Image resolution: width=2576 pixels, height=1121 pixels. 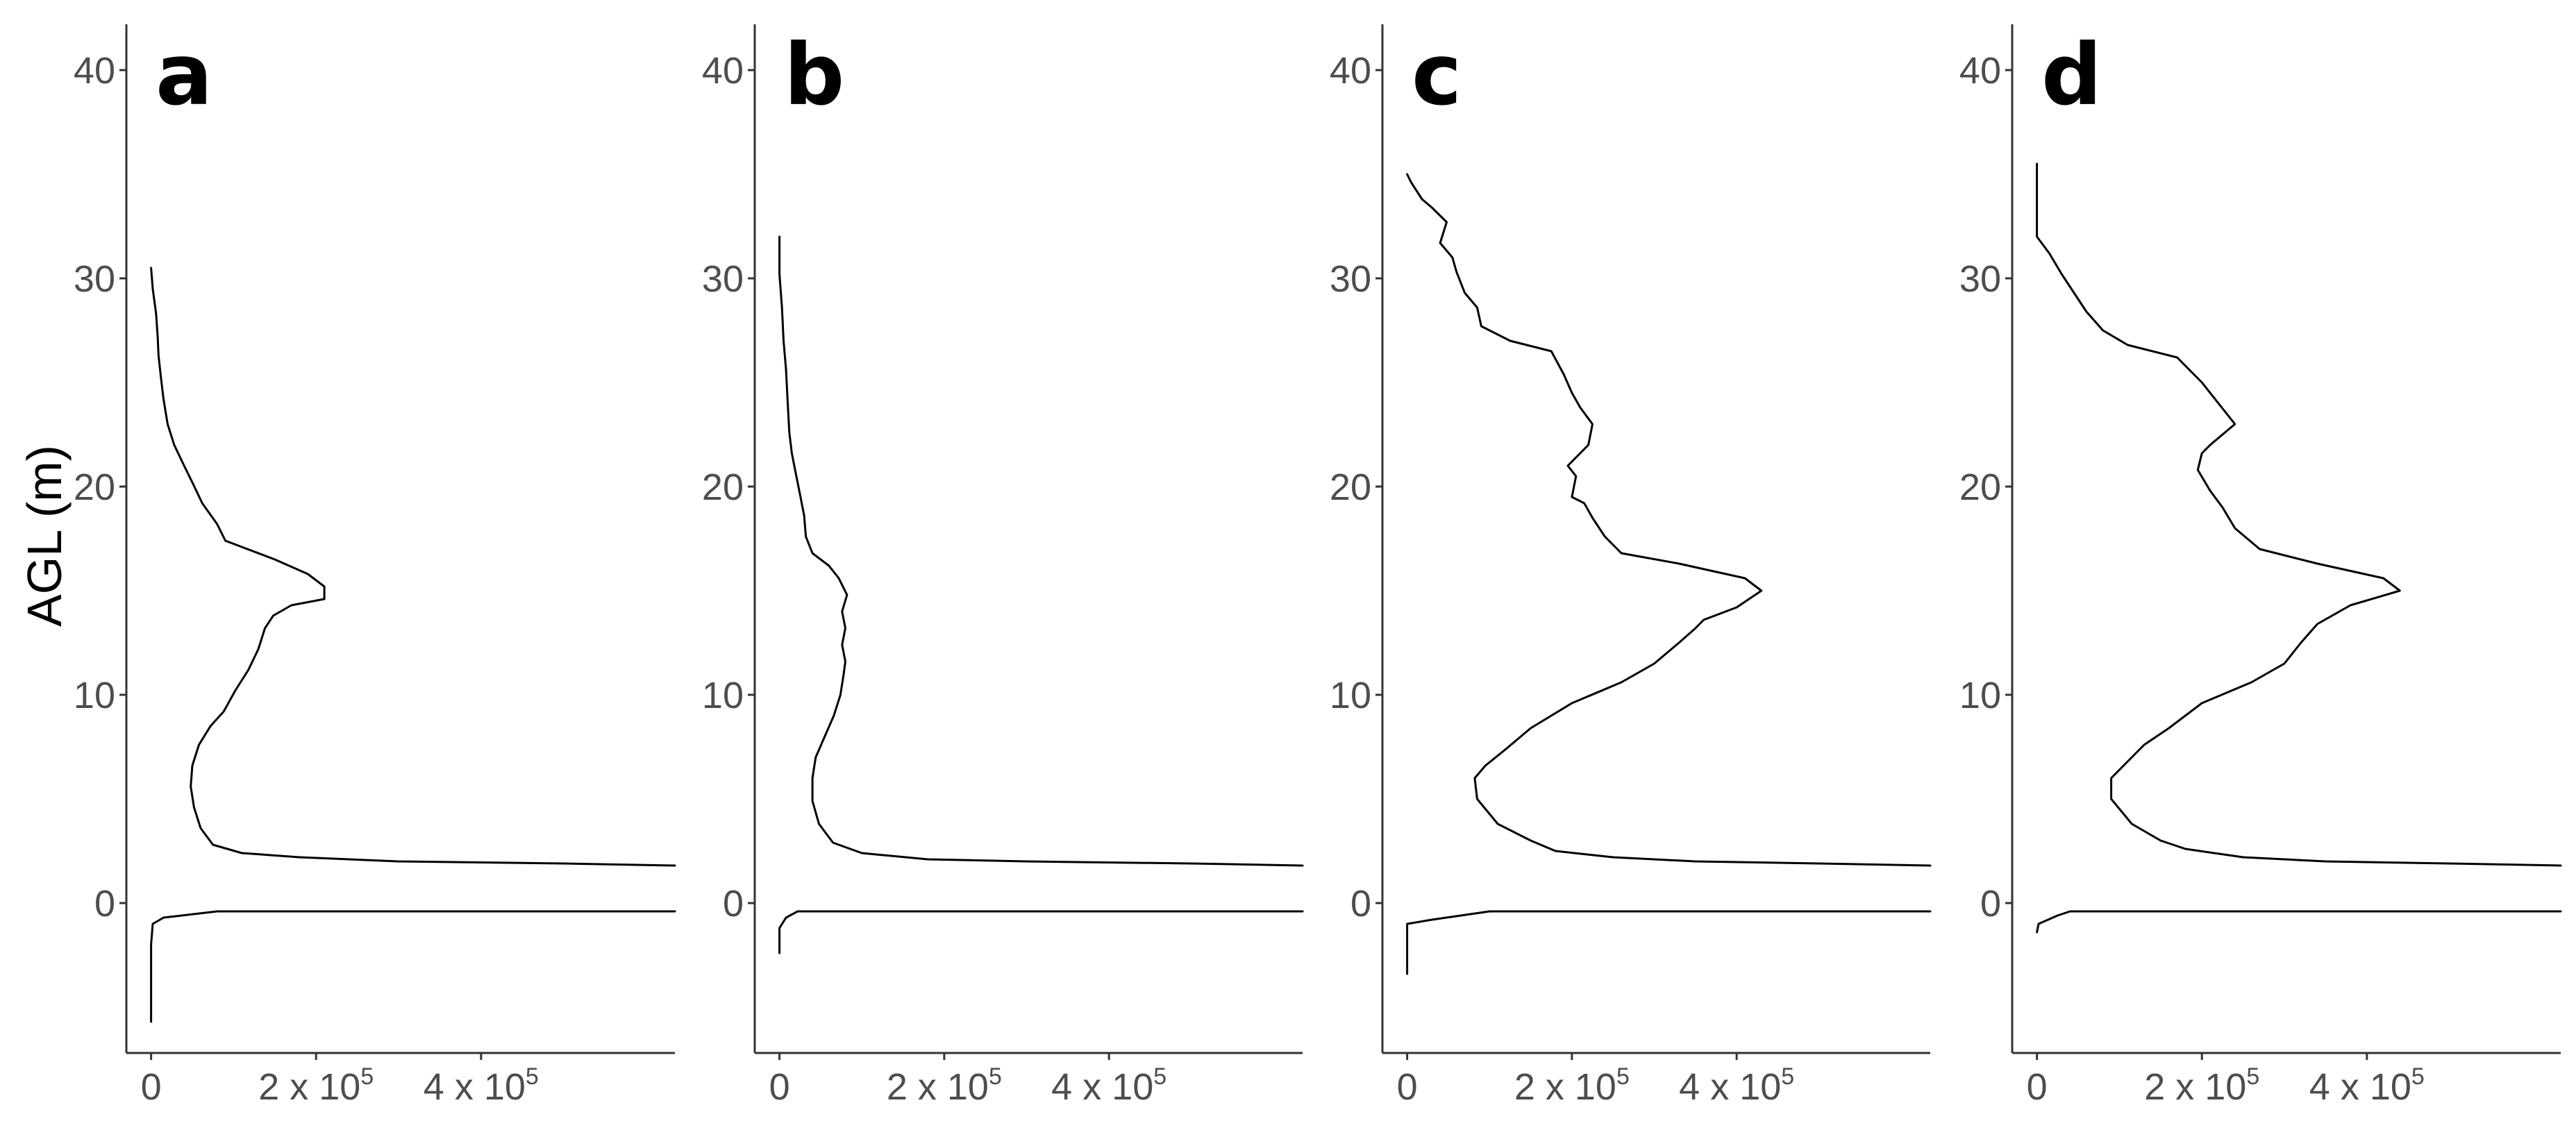 What do you see at coordinates (1437, 75) in the screenshot?
I see `panel-letter: c` at bounding box center [1437, 75].